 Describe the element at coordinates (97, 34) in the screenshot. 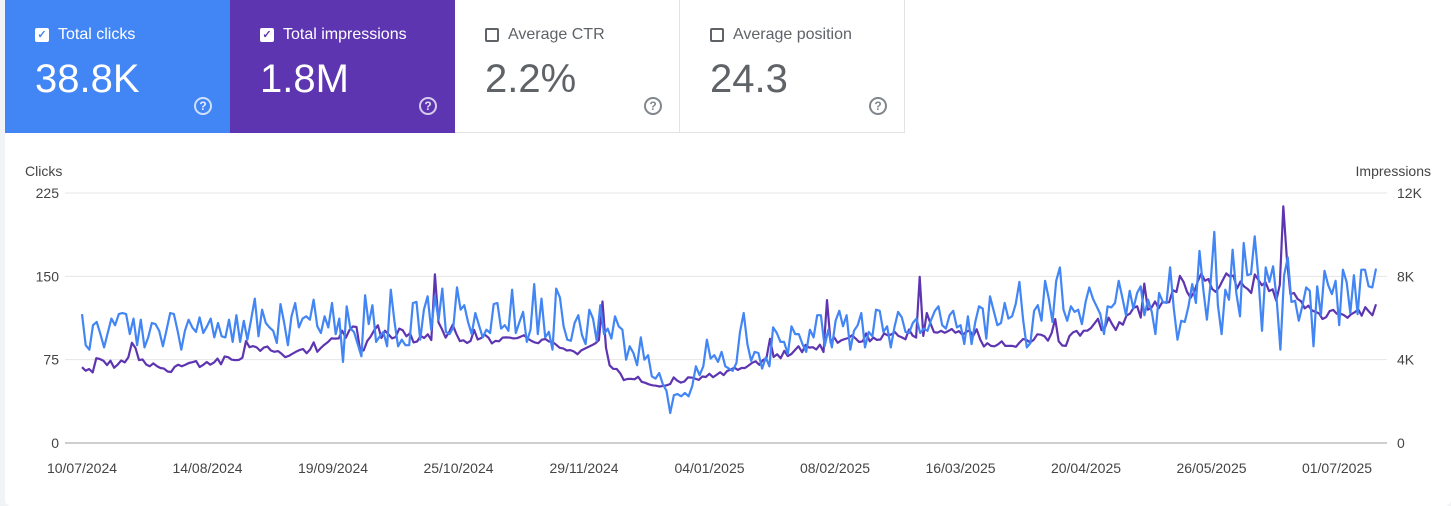

I see `card-label: Total clicks` at that location.